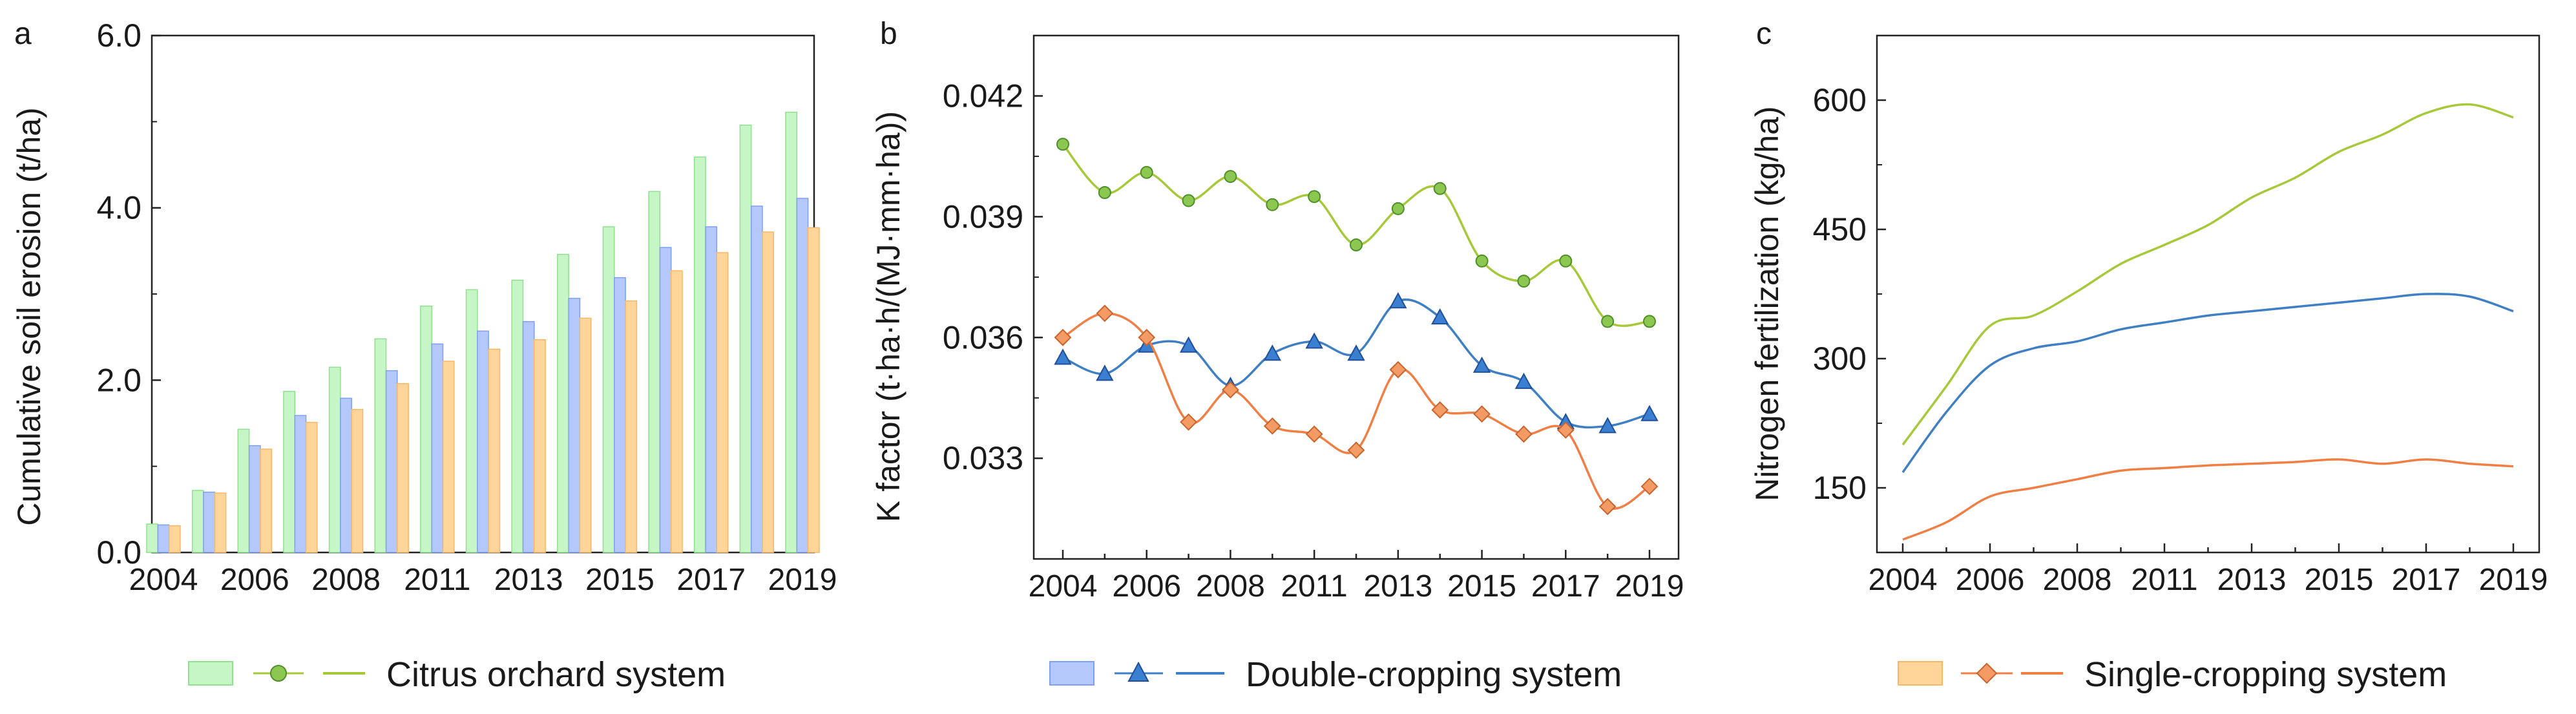 This screenshot has height=714, width=2576. I want to click on legend-double-label: Double-cropping system, so click(1434, 675).